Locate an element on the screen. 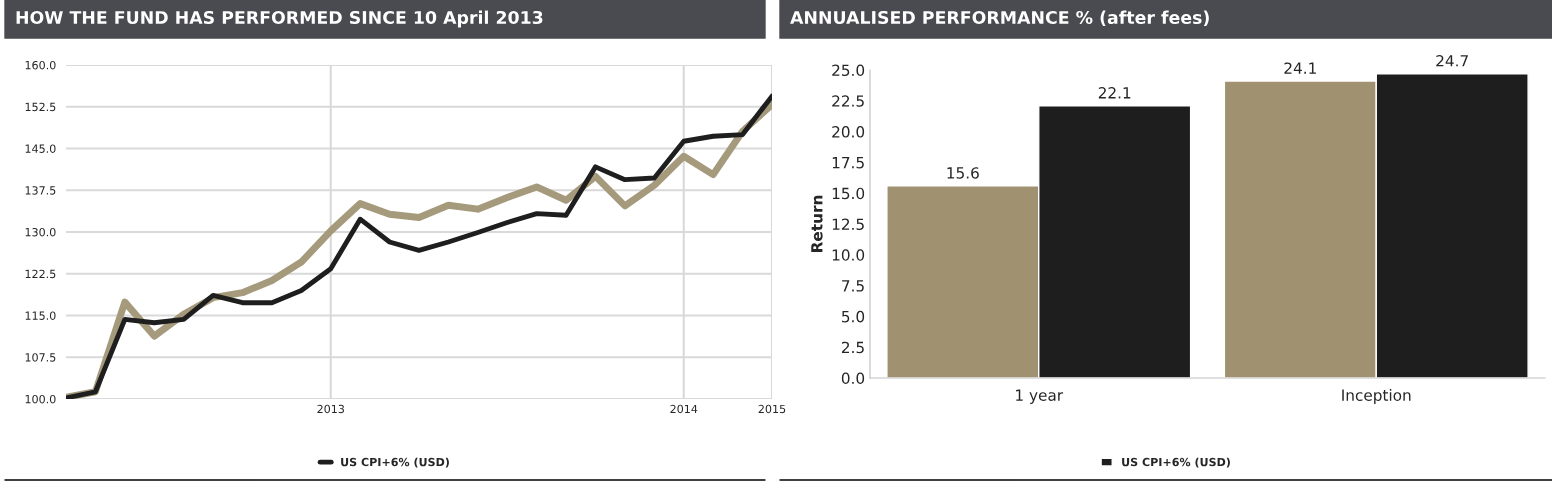 This screenshot has height=483, width=1552. chart-title: HOW THE FUND HAS PERFORMED SINCE 10 April 2013 is located at coordinates (279, 19).